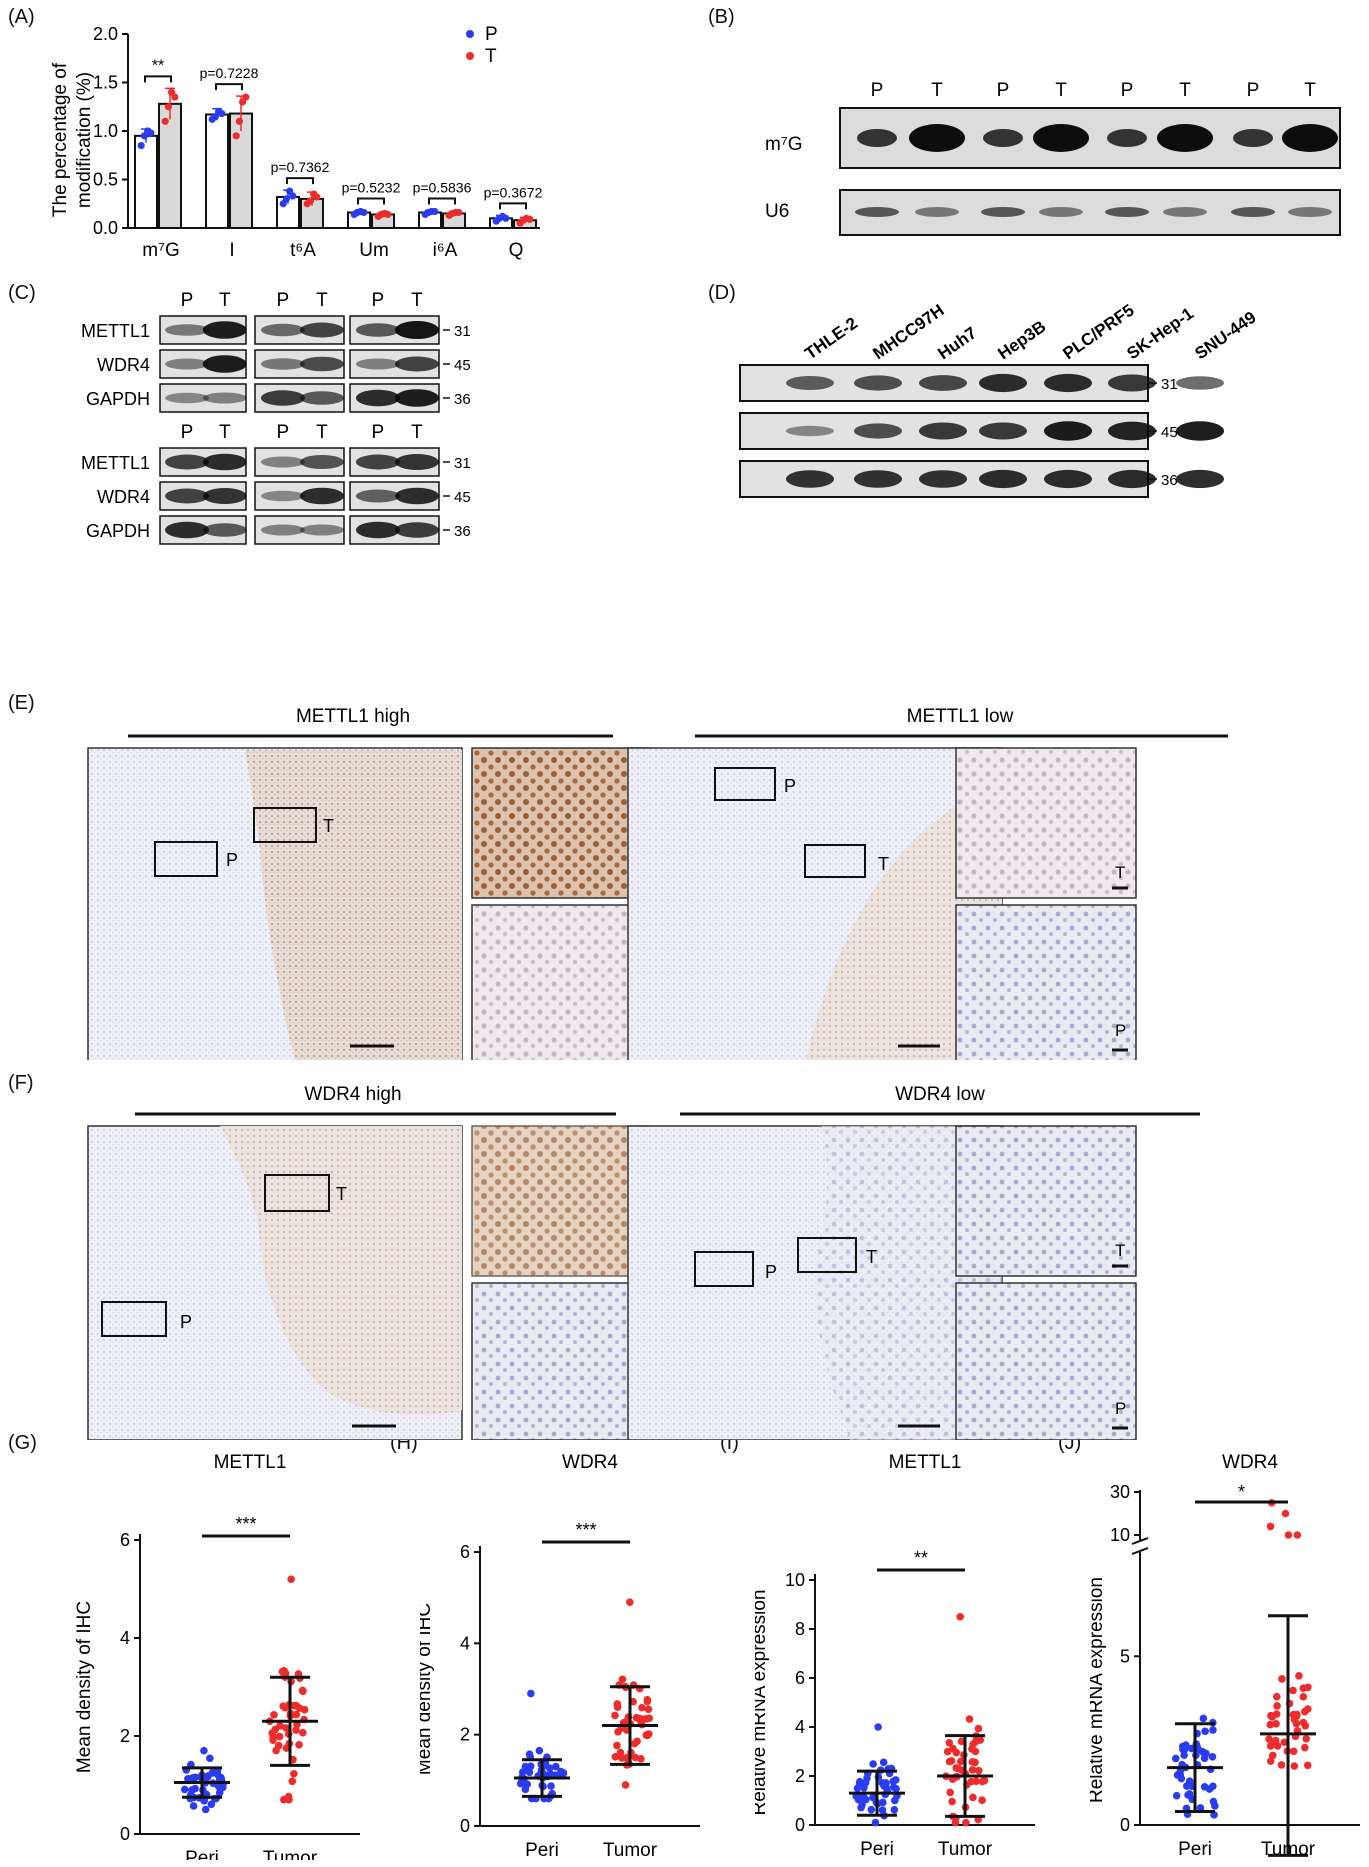 Image resolution: width=1369 pixels, height=1867 pixels. I want to click on panel-e-low-box-t, so click(835, 861).